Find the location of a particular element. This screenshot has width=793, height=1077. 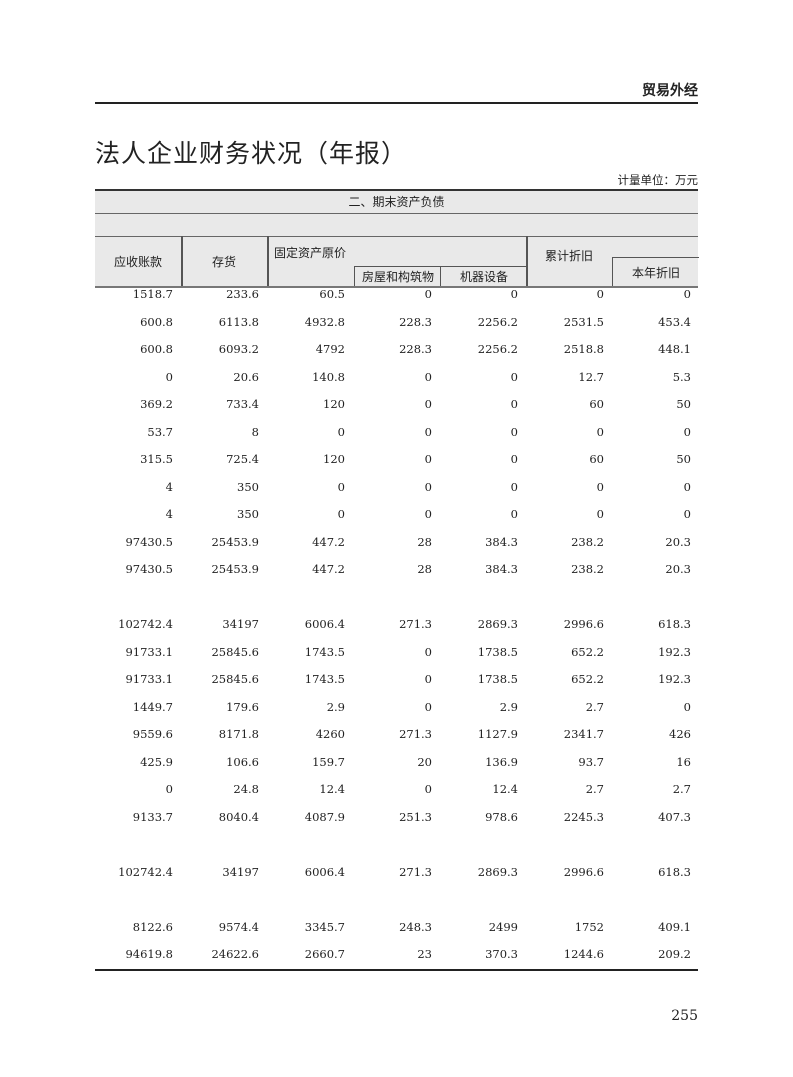

table-cell: 24.8 is located at coordinates (246, 789).